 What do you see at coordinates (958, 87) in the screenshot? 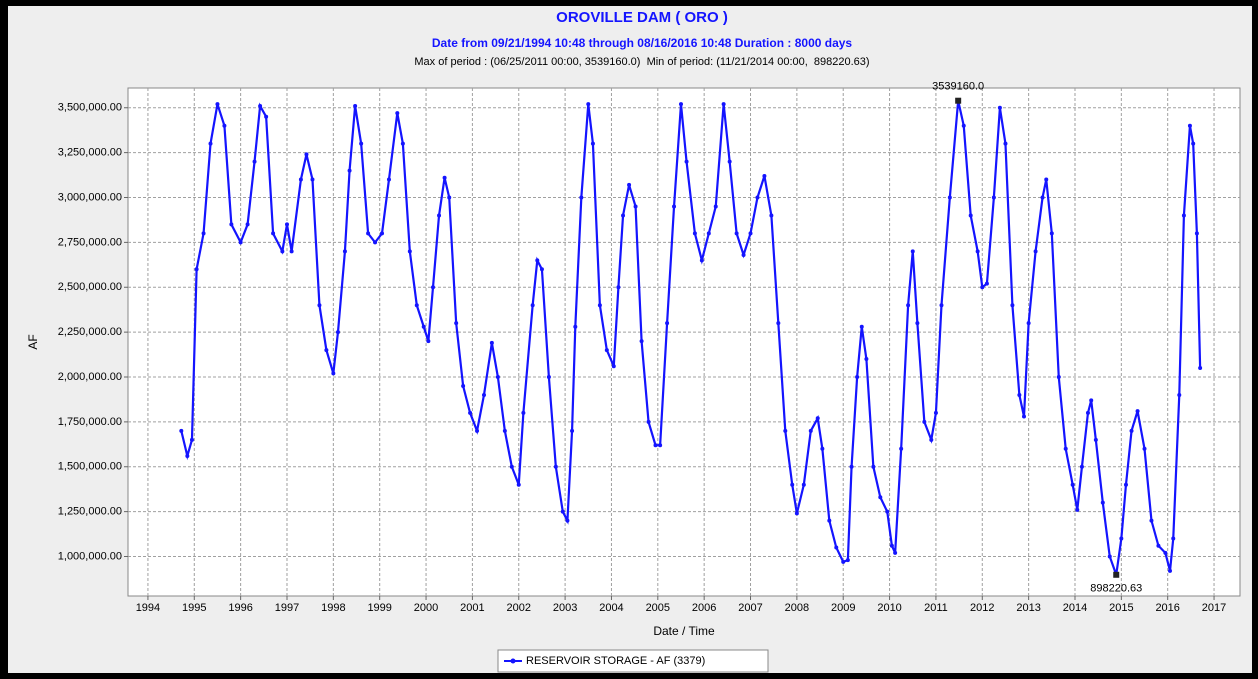
I see `annotation: 3539160.0` at bounding box center [958, 87].